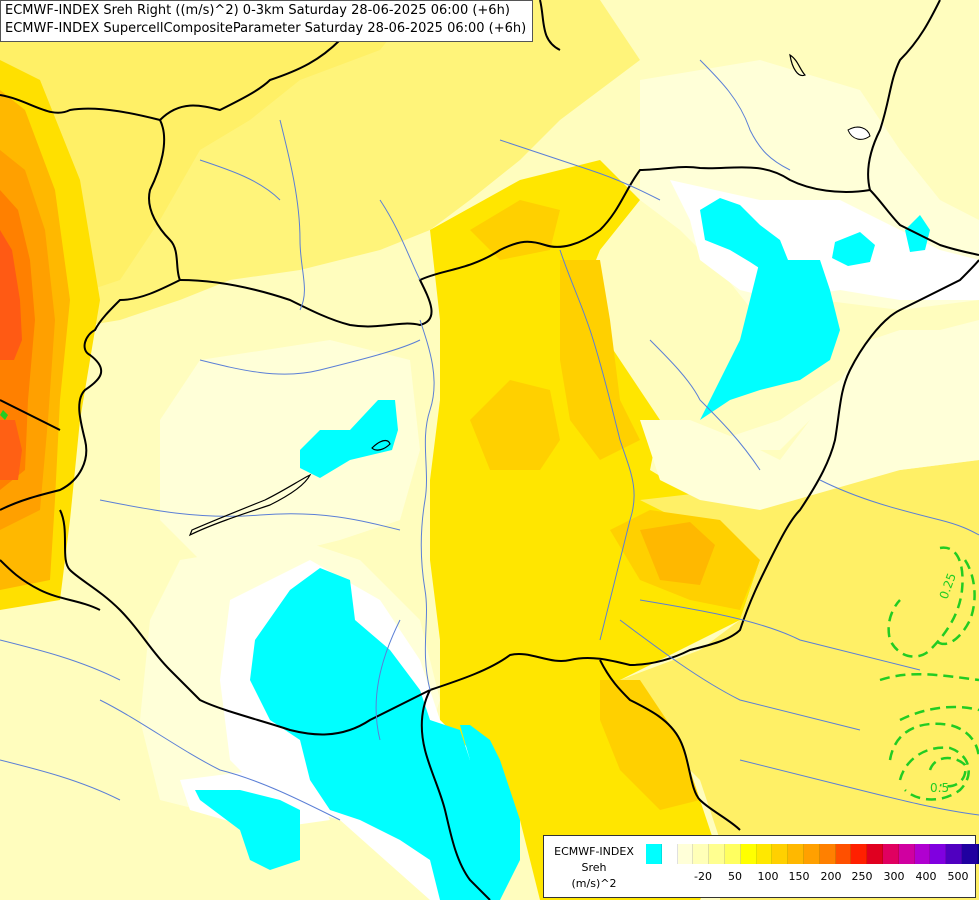 The image size is (979, 900). Describe the element at coordinates (894, 876) in the screenshot. I see `legend-tick-label: 300` at that location.